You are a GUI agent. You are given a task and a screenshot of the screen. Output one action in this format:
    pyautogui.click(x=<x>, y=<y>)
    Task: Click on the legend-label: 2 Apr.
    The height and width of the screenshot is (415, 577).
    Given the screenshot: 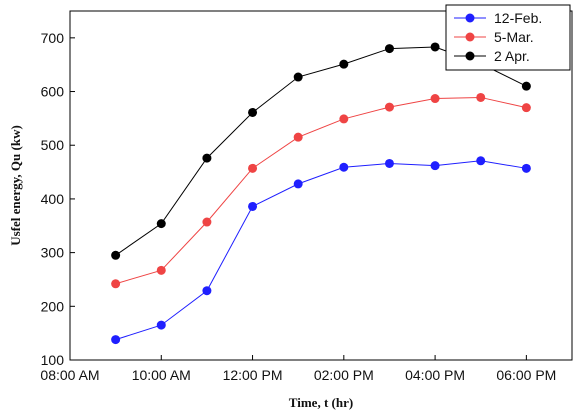 What is the action you would take?
    pyautogui.click(x=512, y=56)
    